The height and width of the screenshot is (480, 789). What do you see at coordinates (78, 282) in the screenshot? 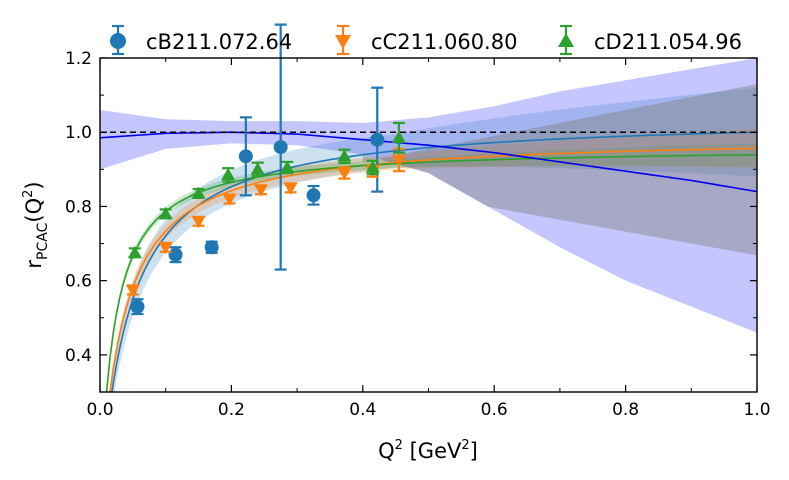
I see `y-tick-label: 0.6` at bounding box center [78, 282].